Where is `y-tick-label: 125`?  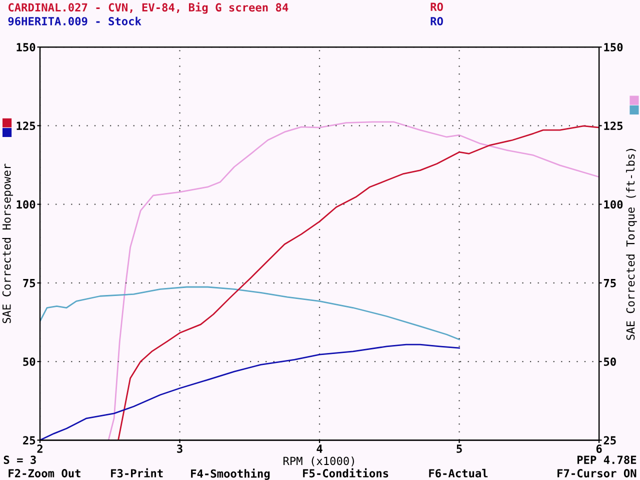
y-tick-label: 125 is located at coordinates (26, 126).